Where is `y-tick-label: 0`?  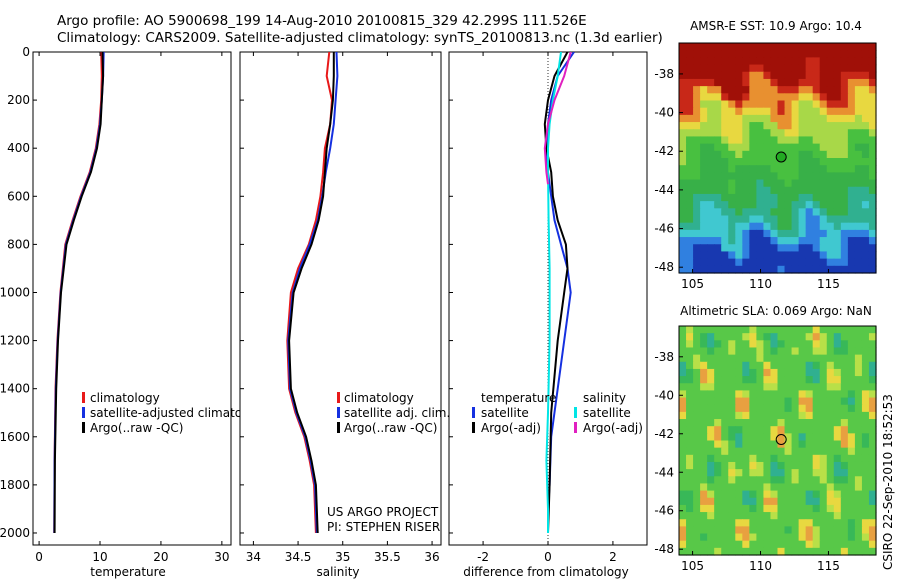 y-tick-label: 0 is located at coordinates (26, 52).